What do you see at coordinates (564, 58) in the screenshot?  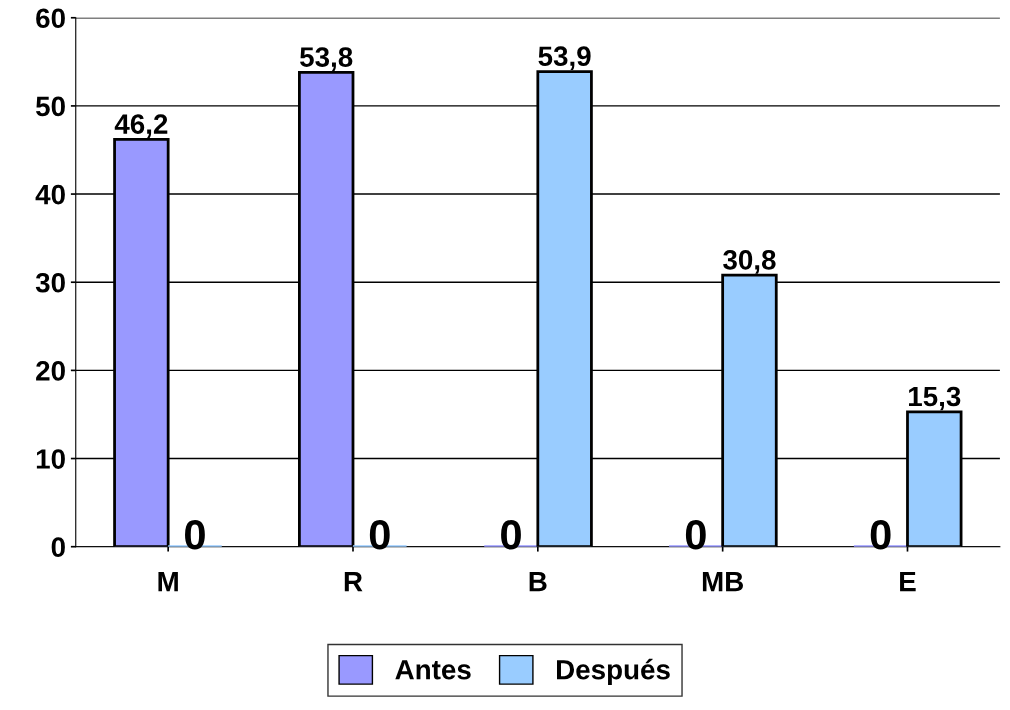 I see `data-label: 53,9` at bounding box center [564, 58].